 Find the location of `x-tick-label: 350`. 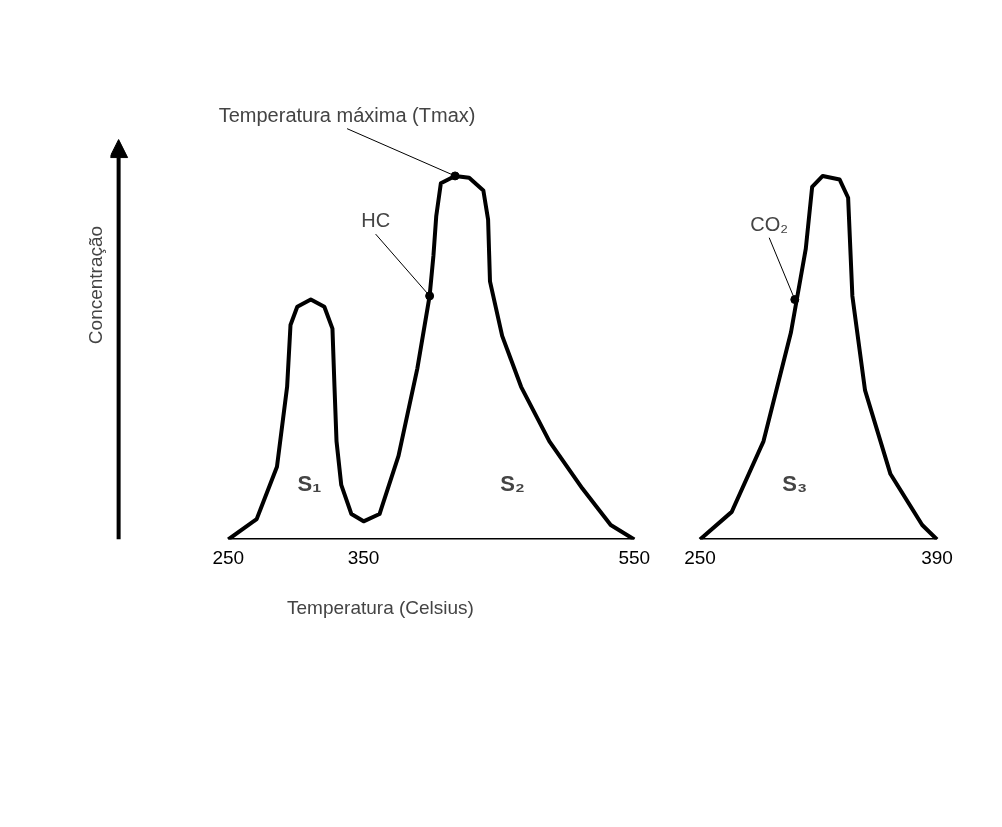

x-tick-label: 350 is located at coordinates (363, 557).